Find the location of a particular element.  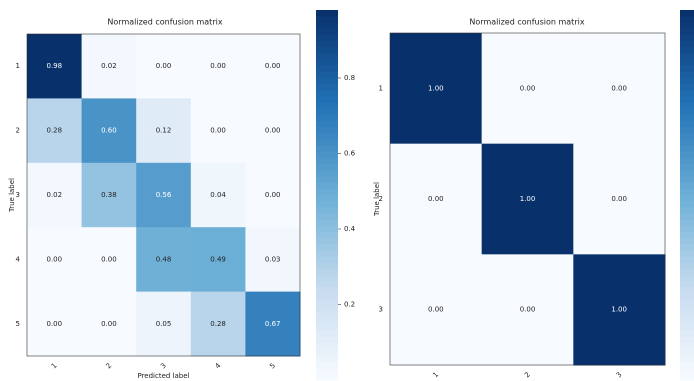

x-tick-label: 2 is located at coordinates (108, 366).